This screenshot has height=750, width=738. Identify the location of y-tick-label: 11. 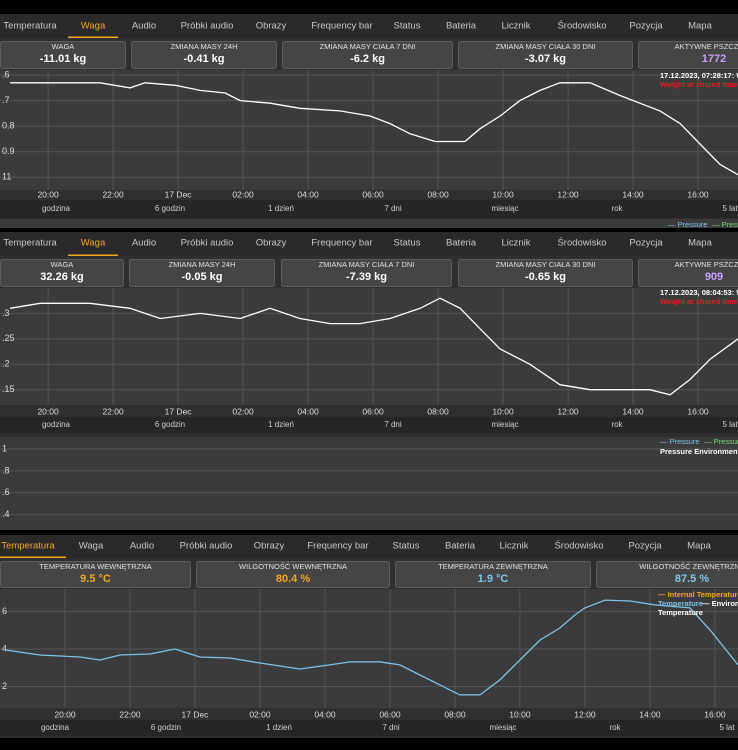
(6, 177).